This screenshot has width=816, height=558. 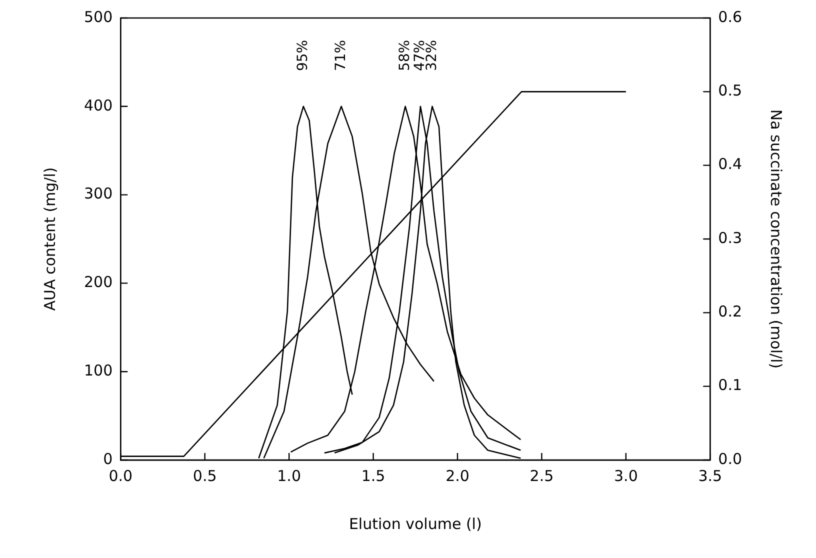 I want to click on y2-tick-label: 0.3, so click(x=730, y=237).